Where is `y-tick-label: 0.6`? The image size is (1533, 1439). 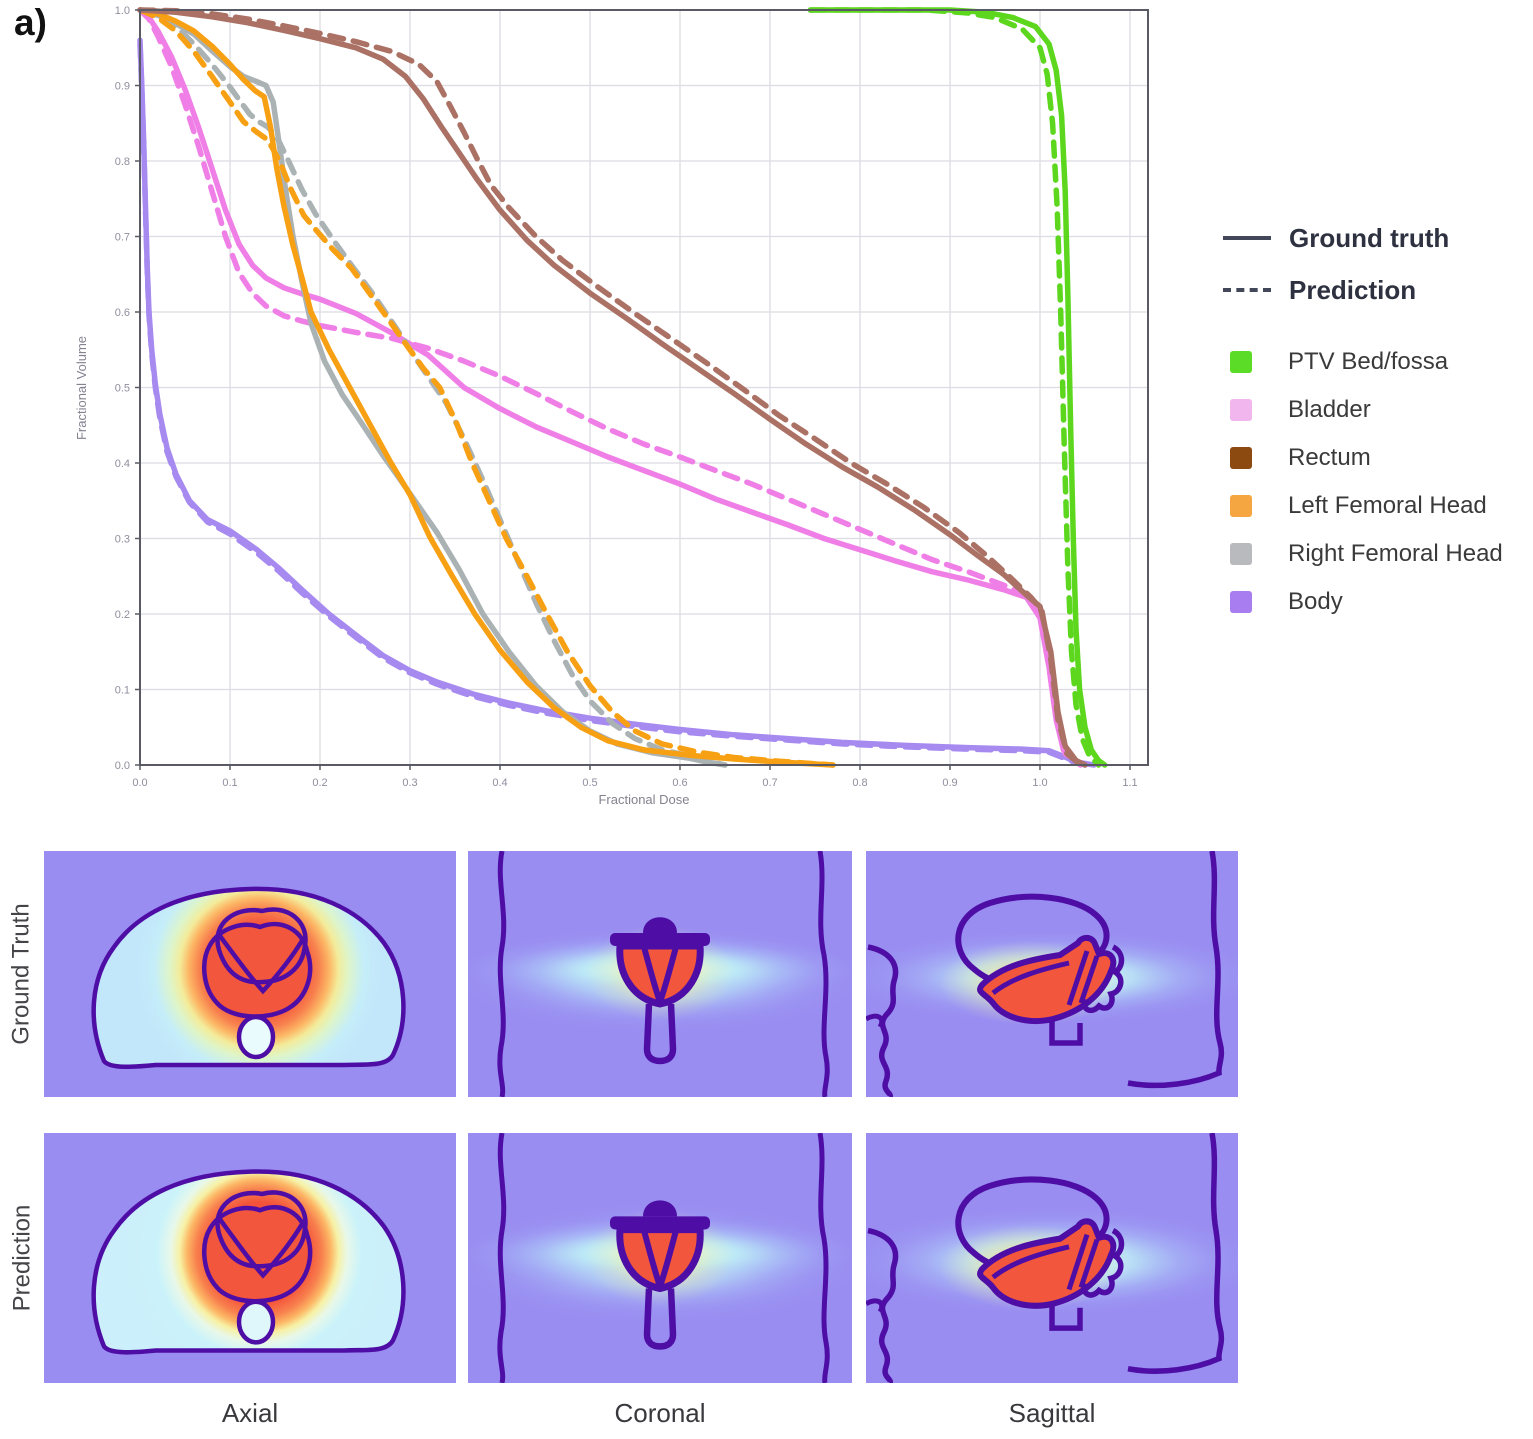 y-tick-label: 0.6 is located at coordinates (122, 313).